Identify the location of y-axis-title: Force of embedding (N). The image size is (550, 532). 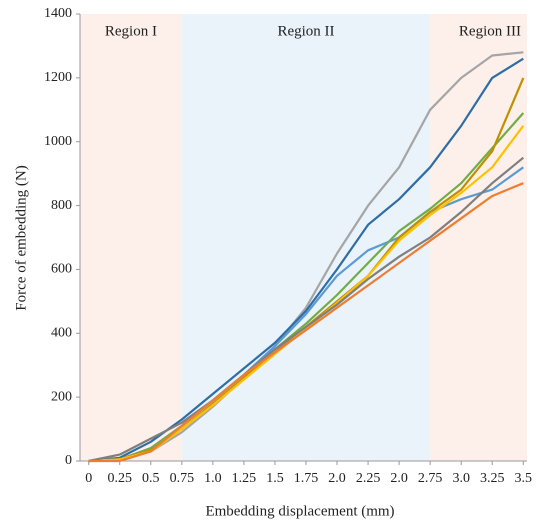
(21, 237).